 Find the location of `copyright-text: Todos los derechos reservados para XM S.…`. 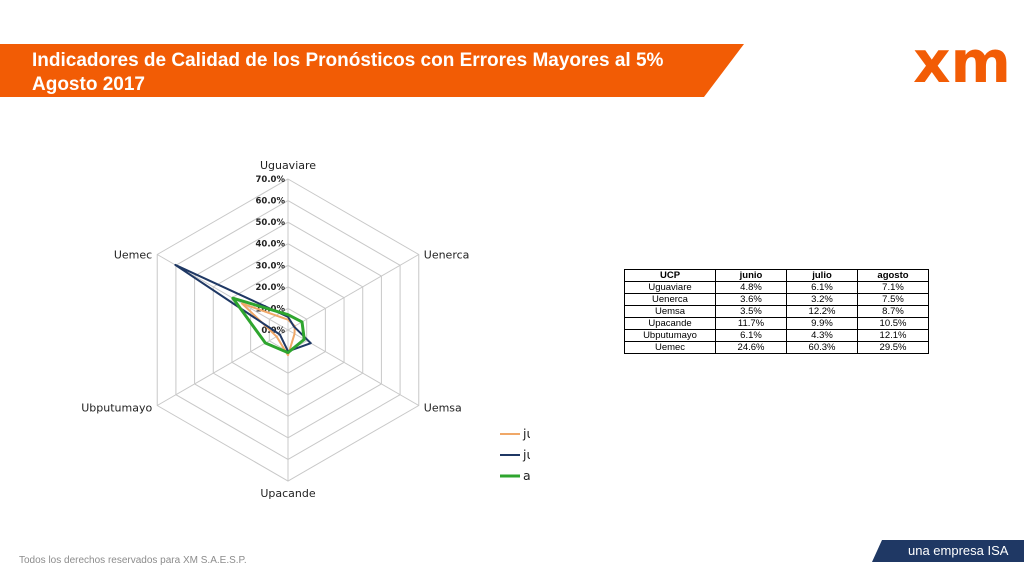

copyright-text: Todos los derechos reservados para XM S.… is located at coordinates (133, 560).